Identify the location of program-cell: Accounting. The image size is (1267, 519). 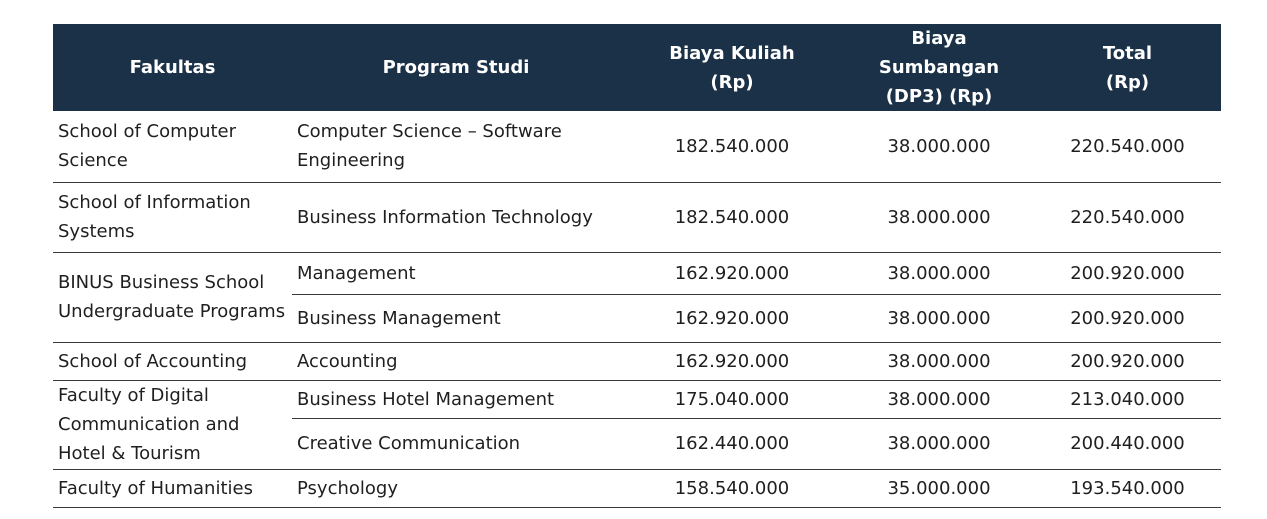
(456, 361).